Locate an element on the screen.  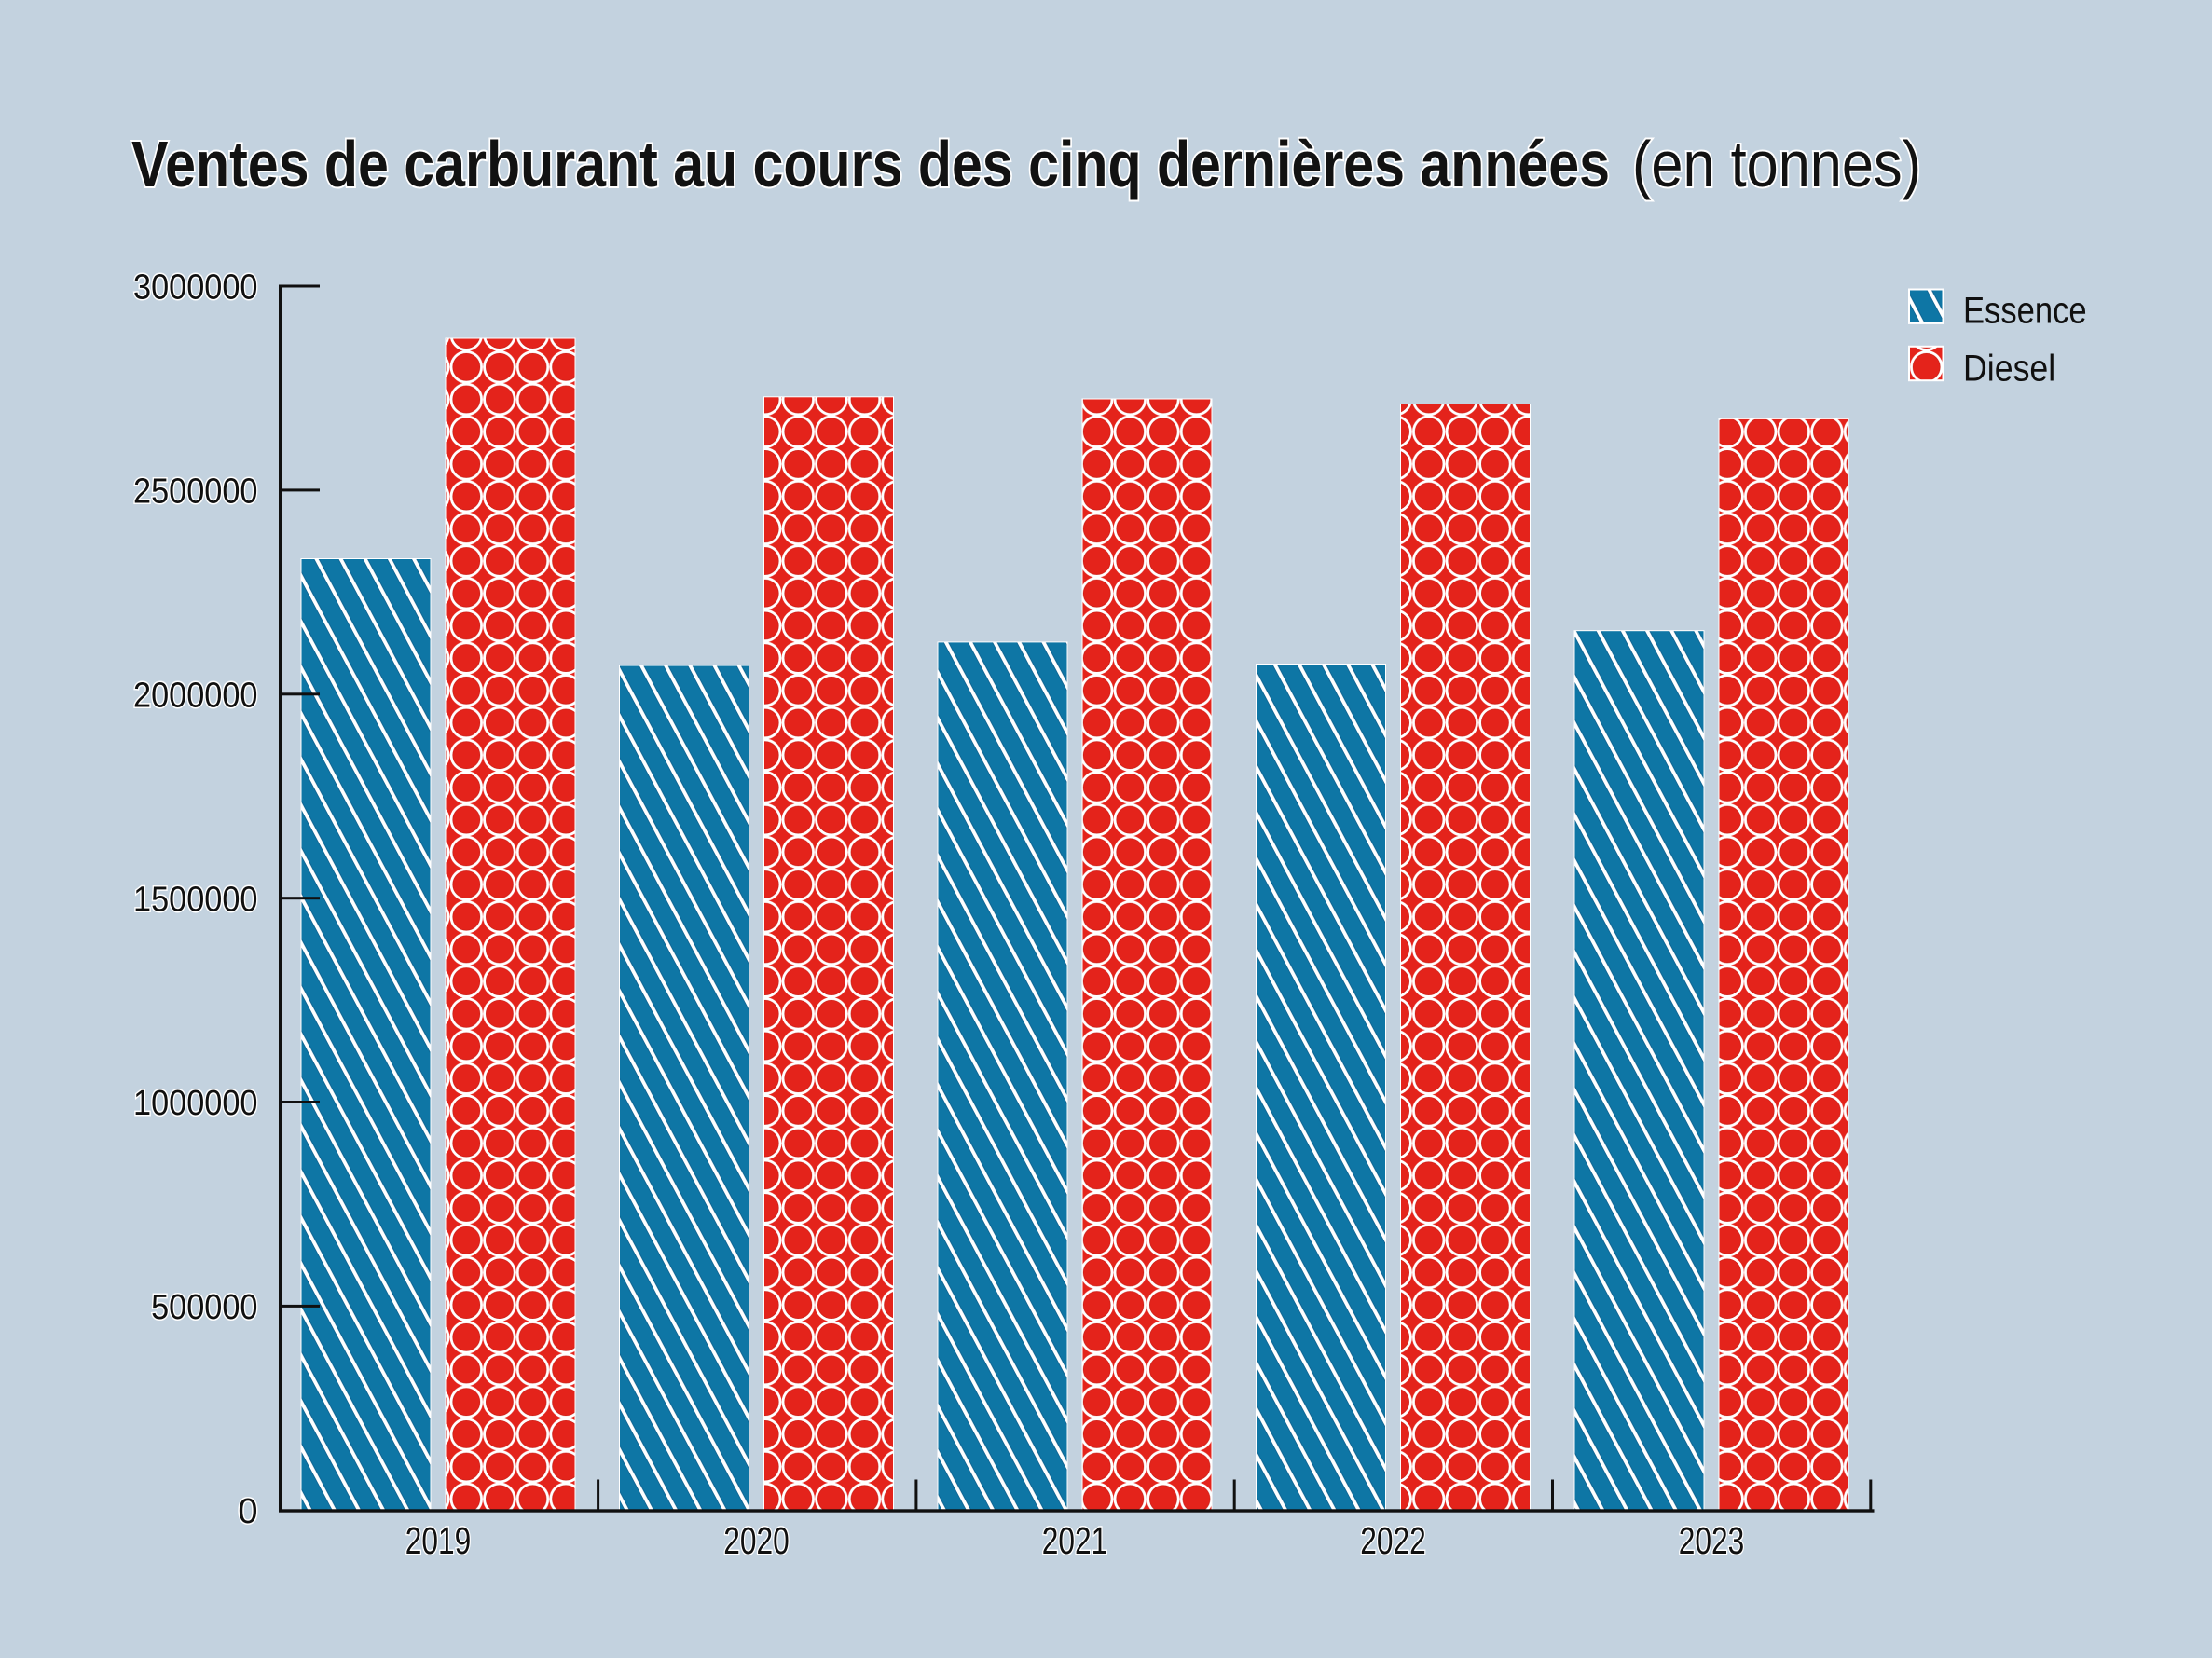
svg-text: 2019 is located at coordinates (438, 1540).